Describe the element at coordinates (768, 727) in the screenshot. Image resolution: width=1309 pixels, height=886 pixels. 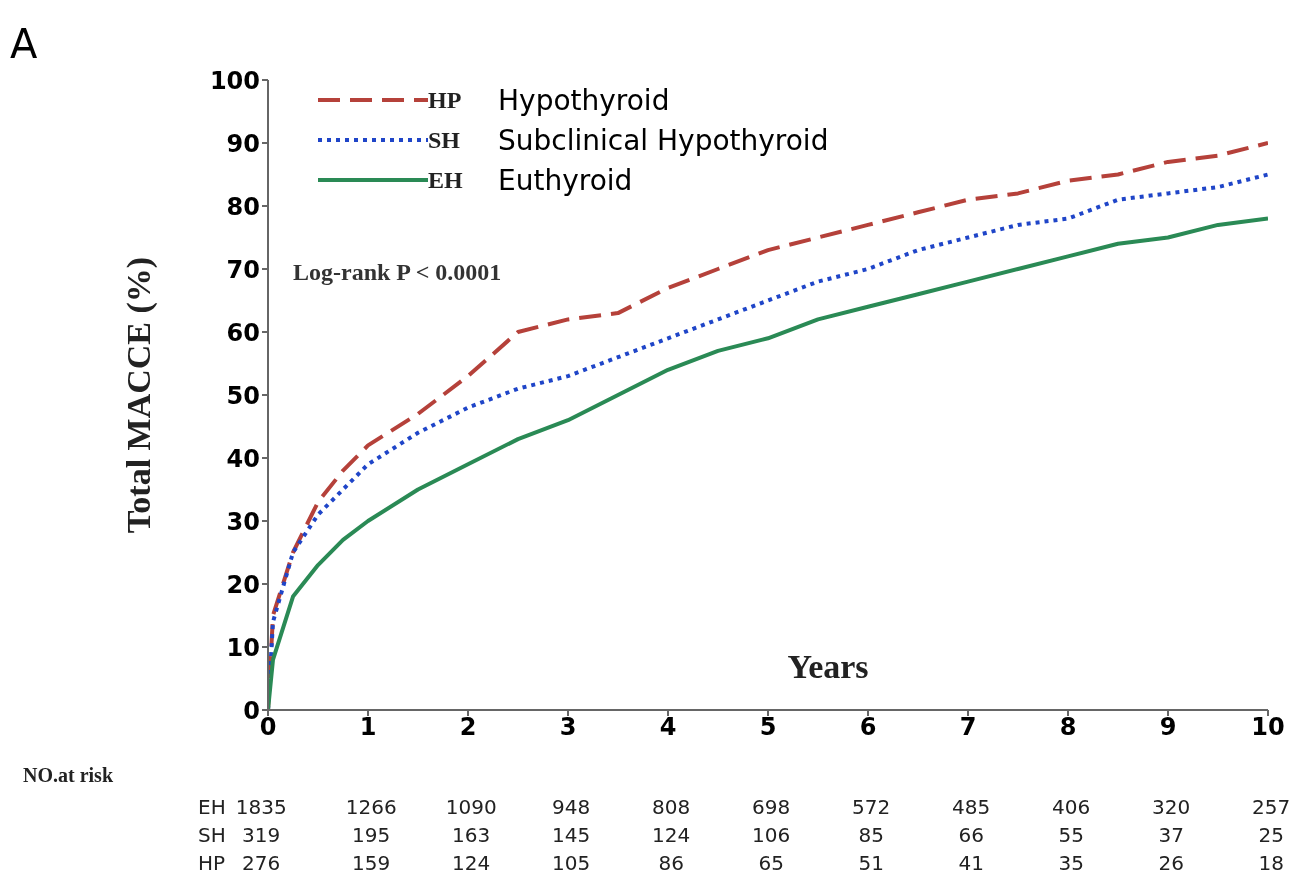
I see `x-tick-label: 5` at that location.